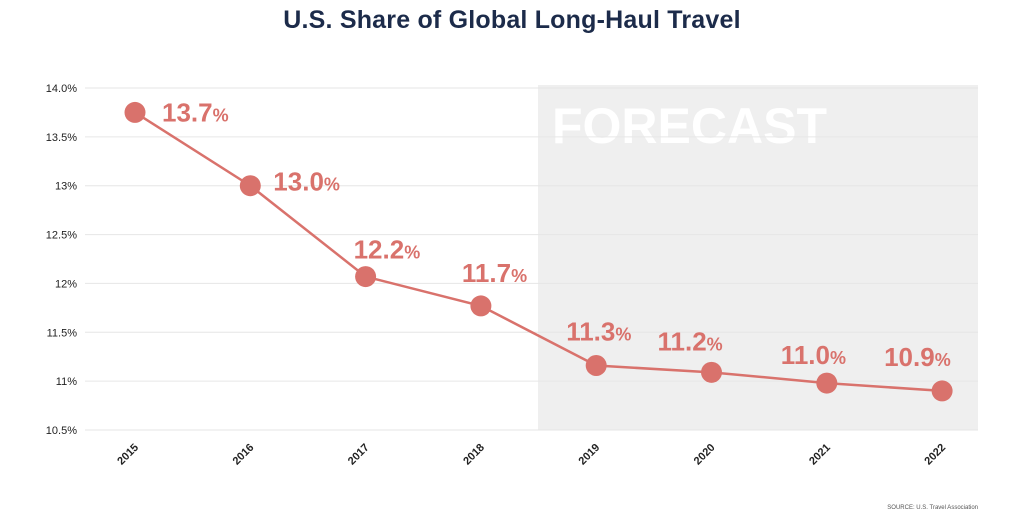 The width and height of the screenshot is (1024, 530). What do you see at coordinates (474, 455) in the screenshot?
I see `x-tick-label: 2018` at bounding box center [474, 455].